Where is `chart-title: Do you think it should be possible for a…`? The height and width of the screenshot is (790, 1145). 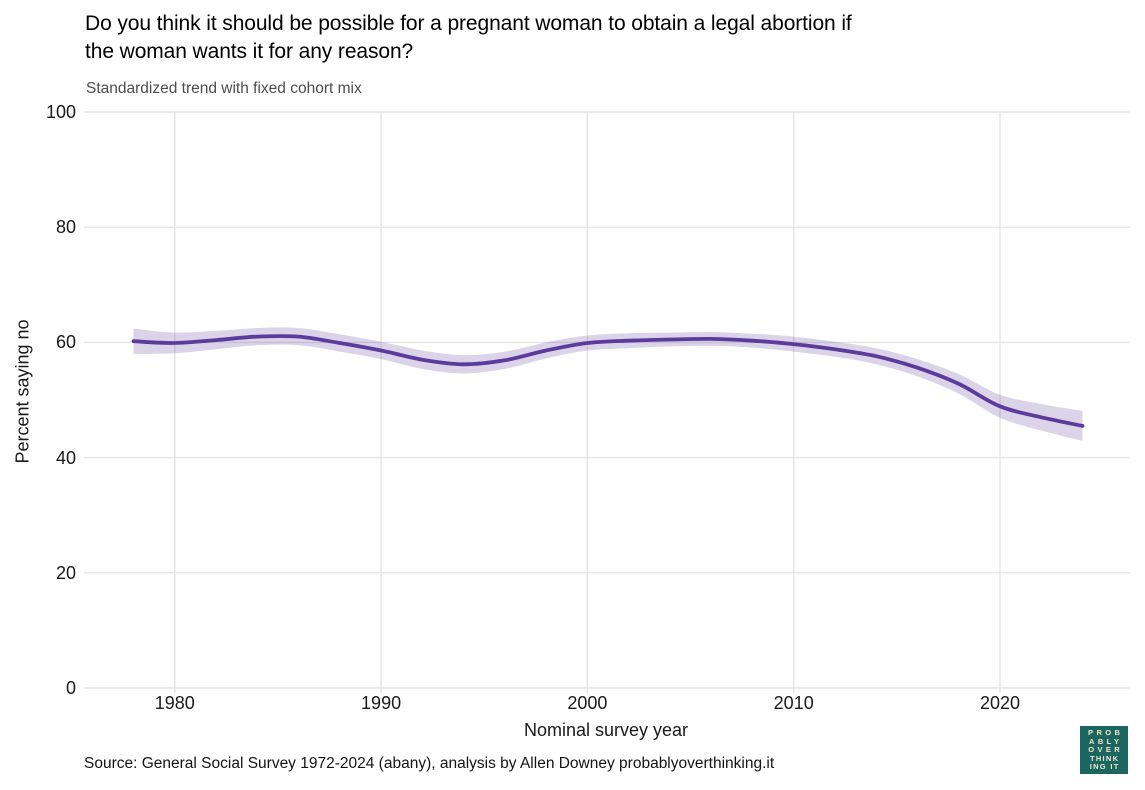
chart-title: Do you think it should be possible for a… is located at coordinates (565, 37).